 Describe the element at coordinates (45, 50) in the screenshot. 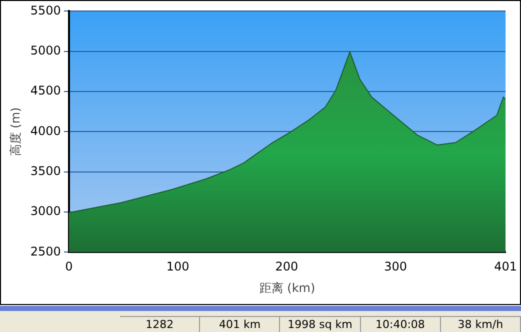

I see `y-tick-label: 5000` at that location.